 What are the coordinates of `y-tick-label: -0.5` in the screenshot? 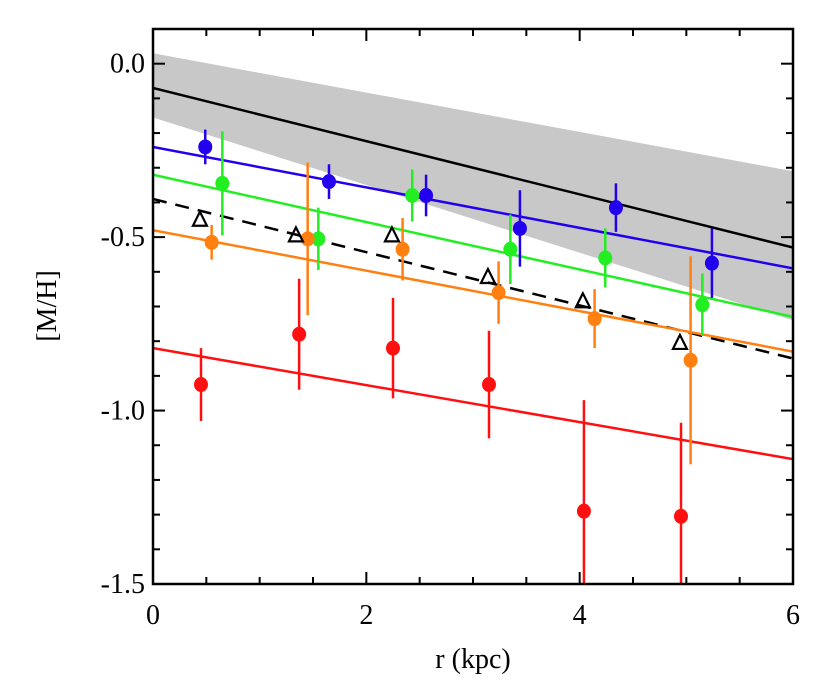 It's located at (123, 237).